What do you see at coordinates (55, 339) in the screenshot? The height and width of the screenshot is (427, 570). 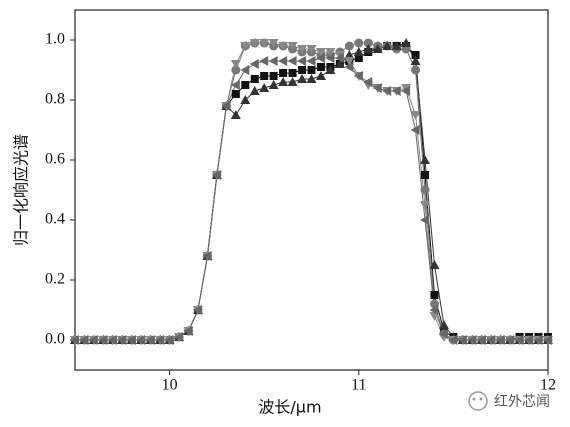 I see `y-tick-label: 0.0` at bounding box center [55, 339].